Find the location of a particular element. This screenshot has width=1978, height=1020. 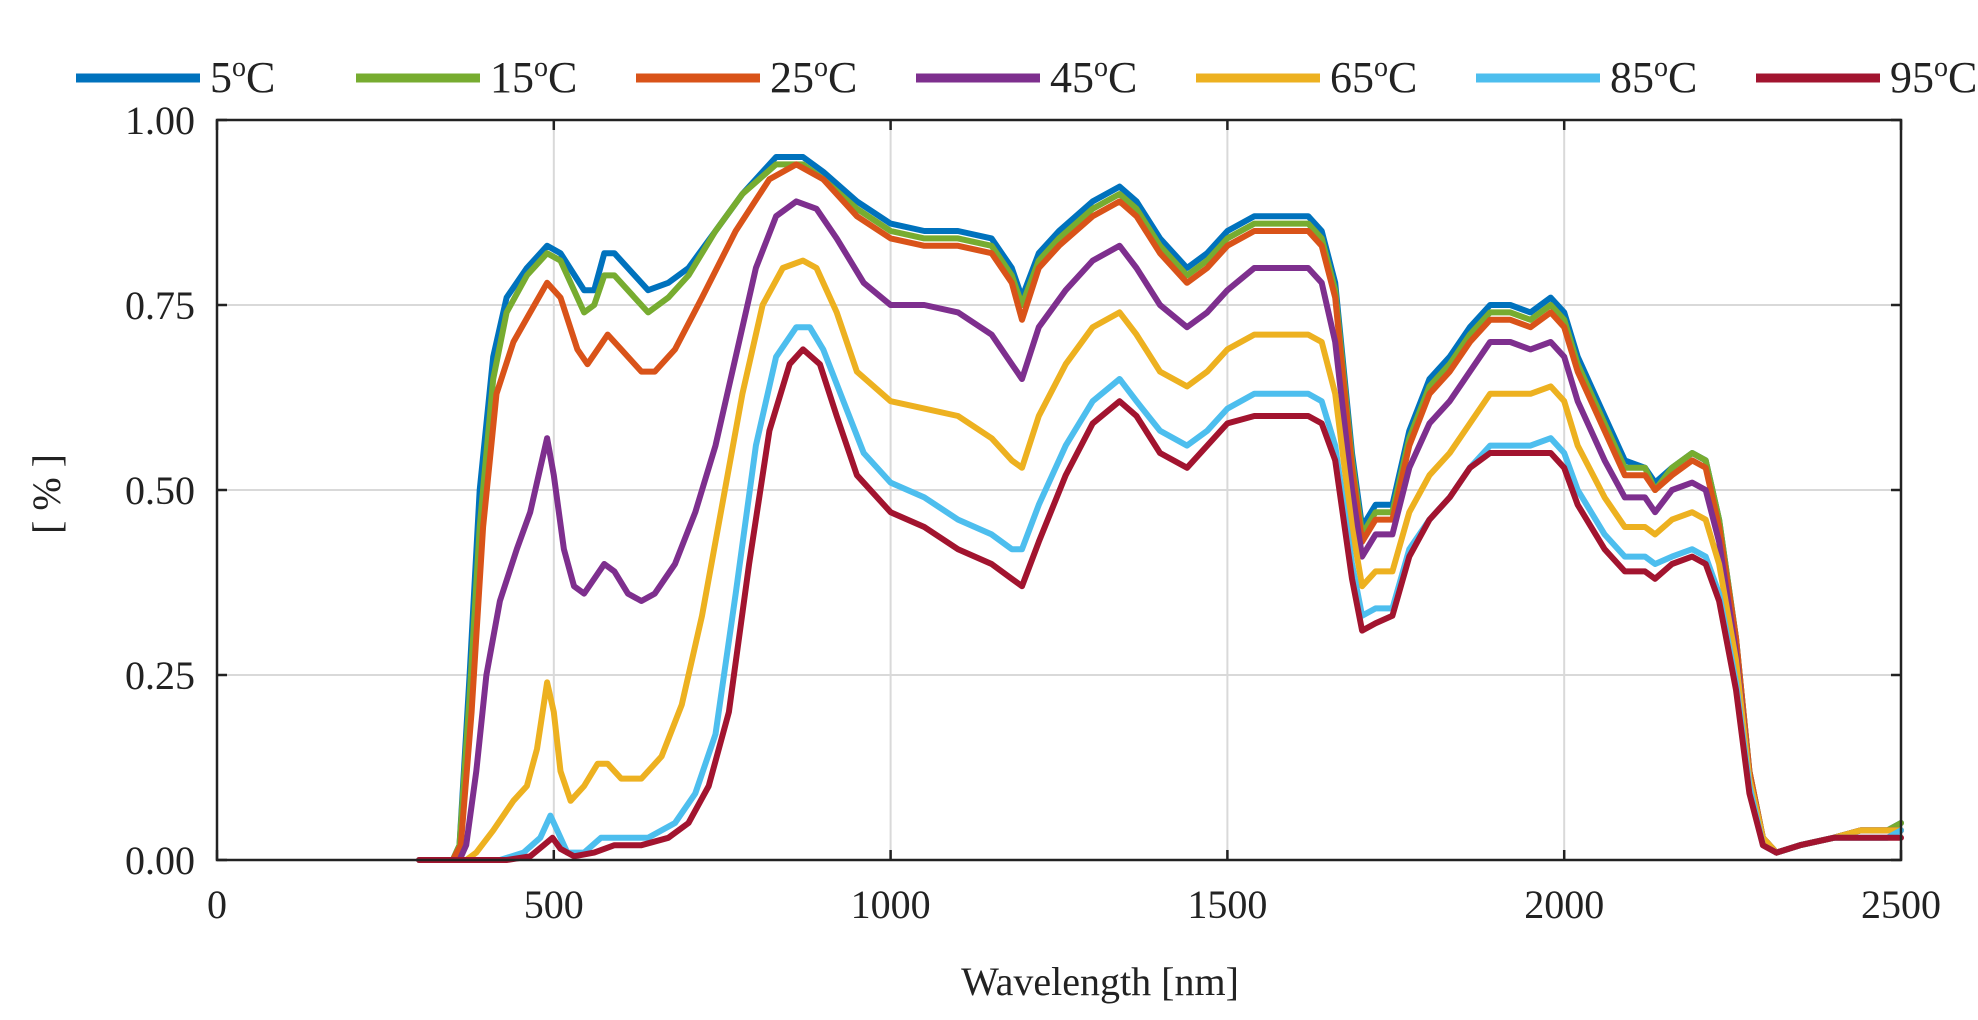

legend-label-45c: 45oC is located at coordinates (1093, 77).